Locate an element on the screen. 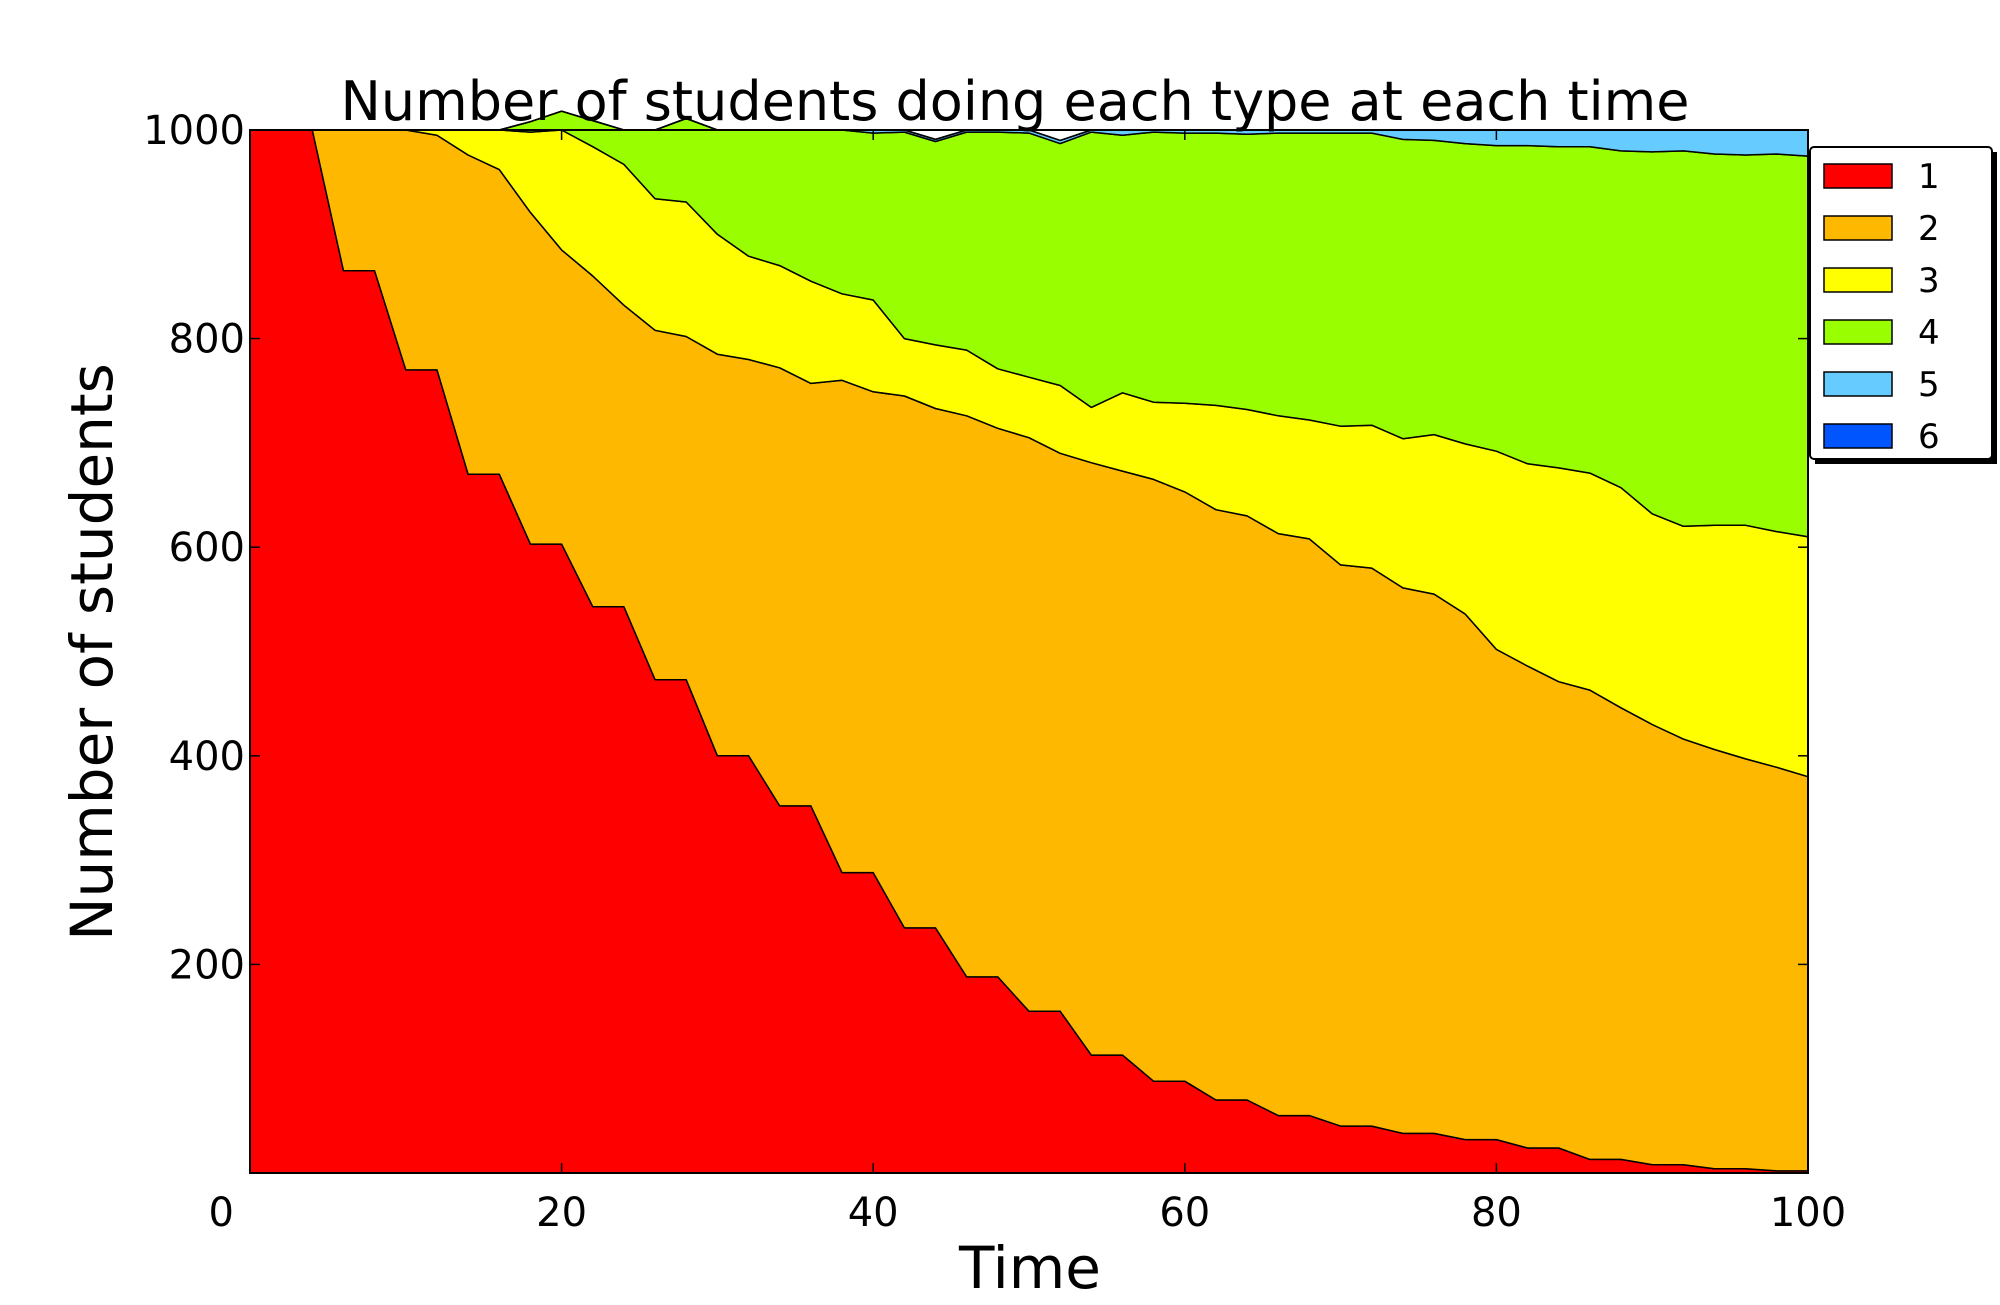 Image resolution: width=2000 pixels, height=1305 pixels. legend-label-5: 5 is located at coordinates (1929, 385).